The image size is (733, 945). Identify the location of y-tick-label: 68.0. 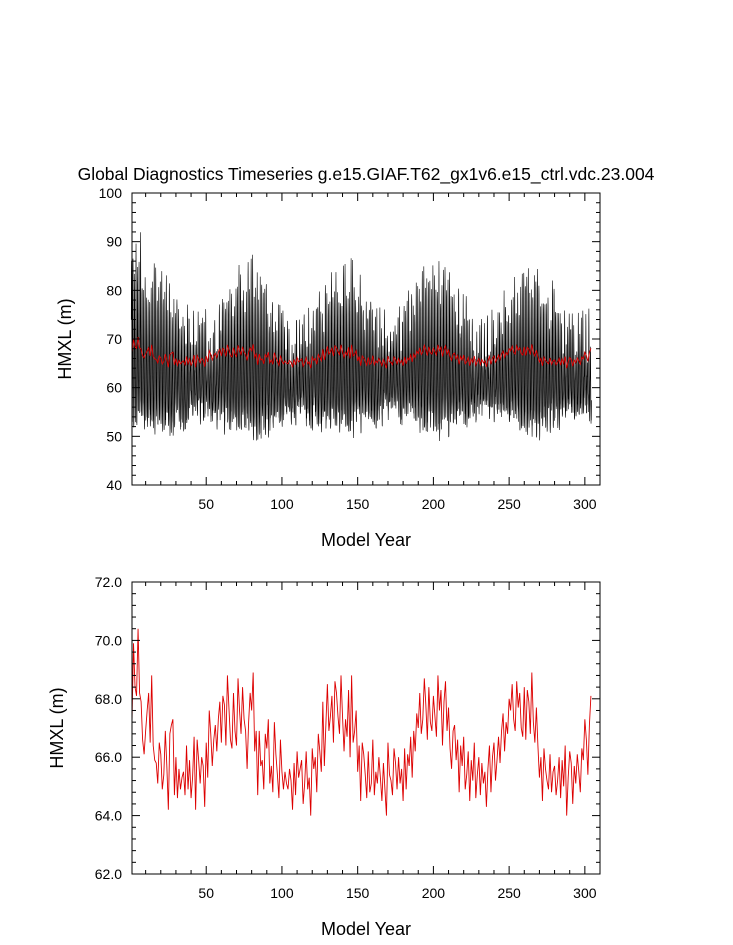
(108, 699).